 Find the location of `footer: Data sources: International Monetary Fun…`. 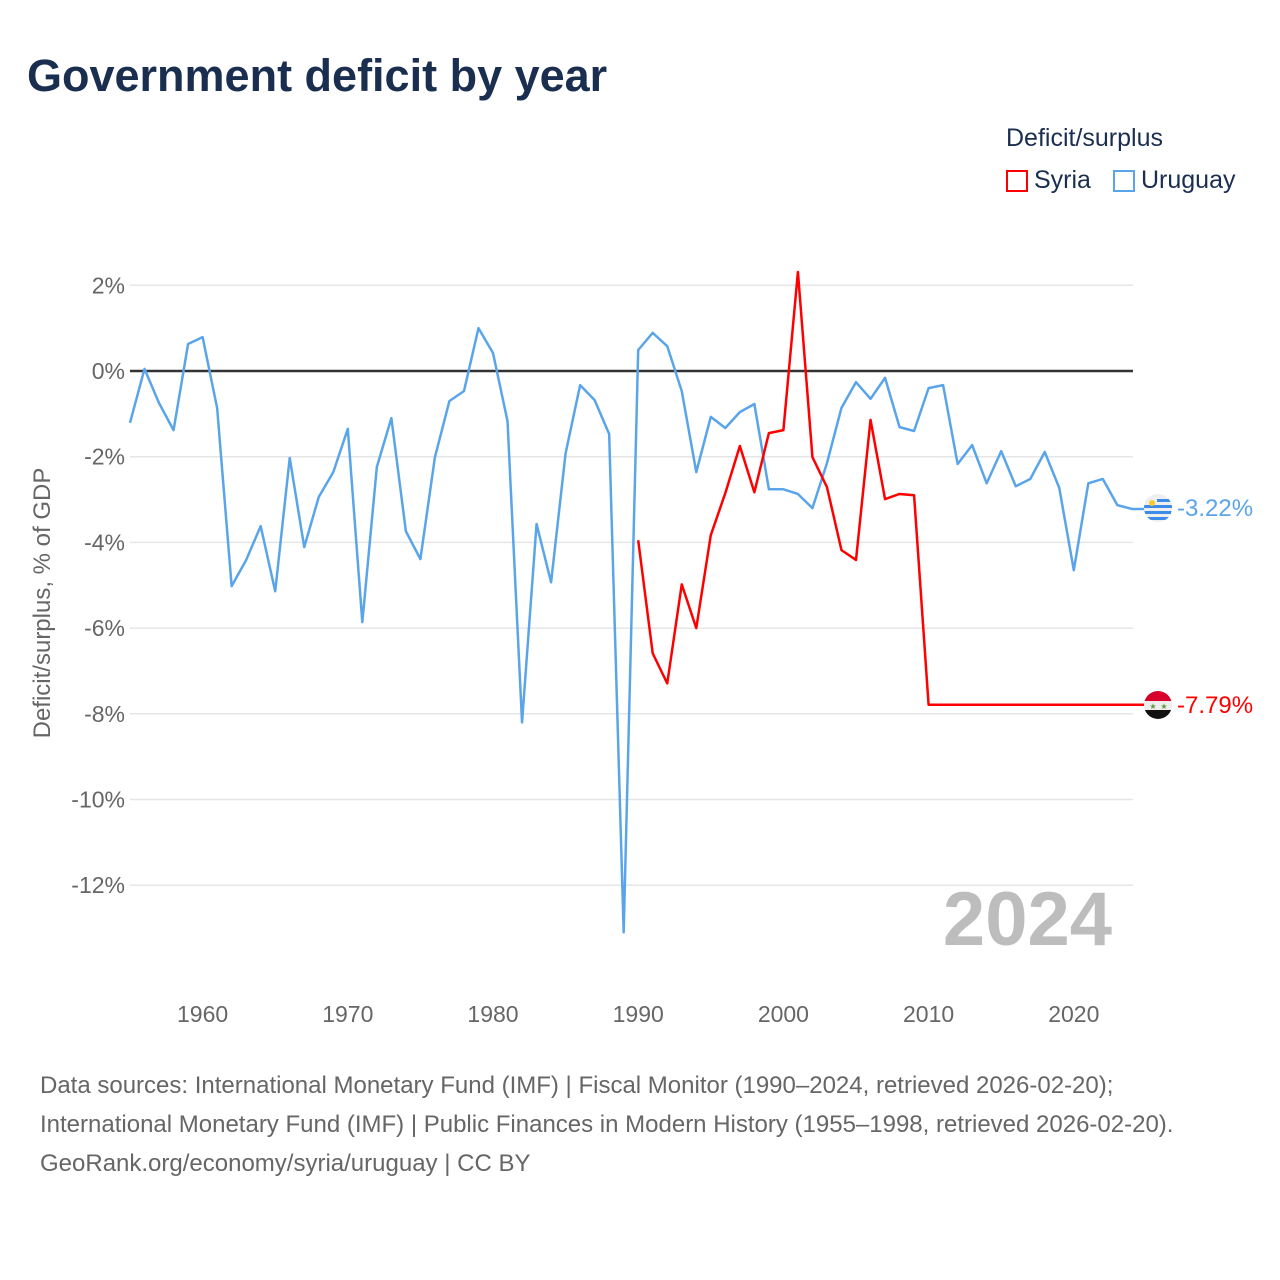

footer: Data sources: International Monetary Fun… is located at coordinates (640, 1124).